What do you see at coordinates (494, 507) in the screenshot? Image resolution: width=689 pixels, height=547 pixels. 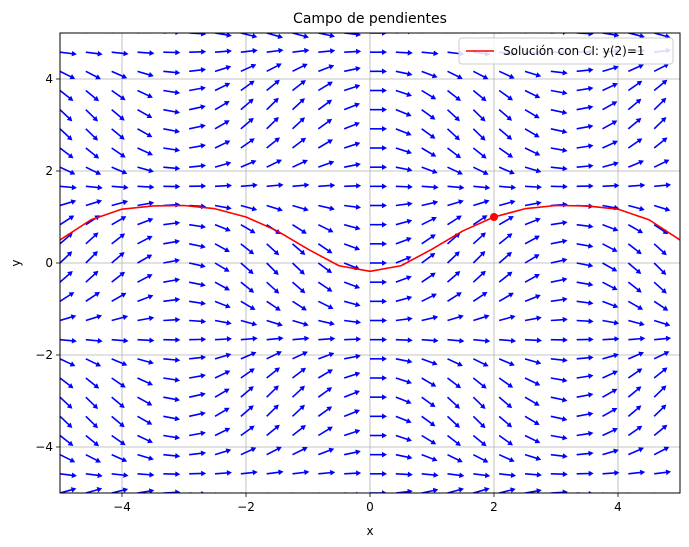 I see `x-tick-label: 2` at bounding box center [494, 507].